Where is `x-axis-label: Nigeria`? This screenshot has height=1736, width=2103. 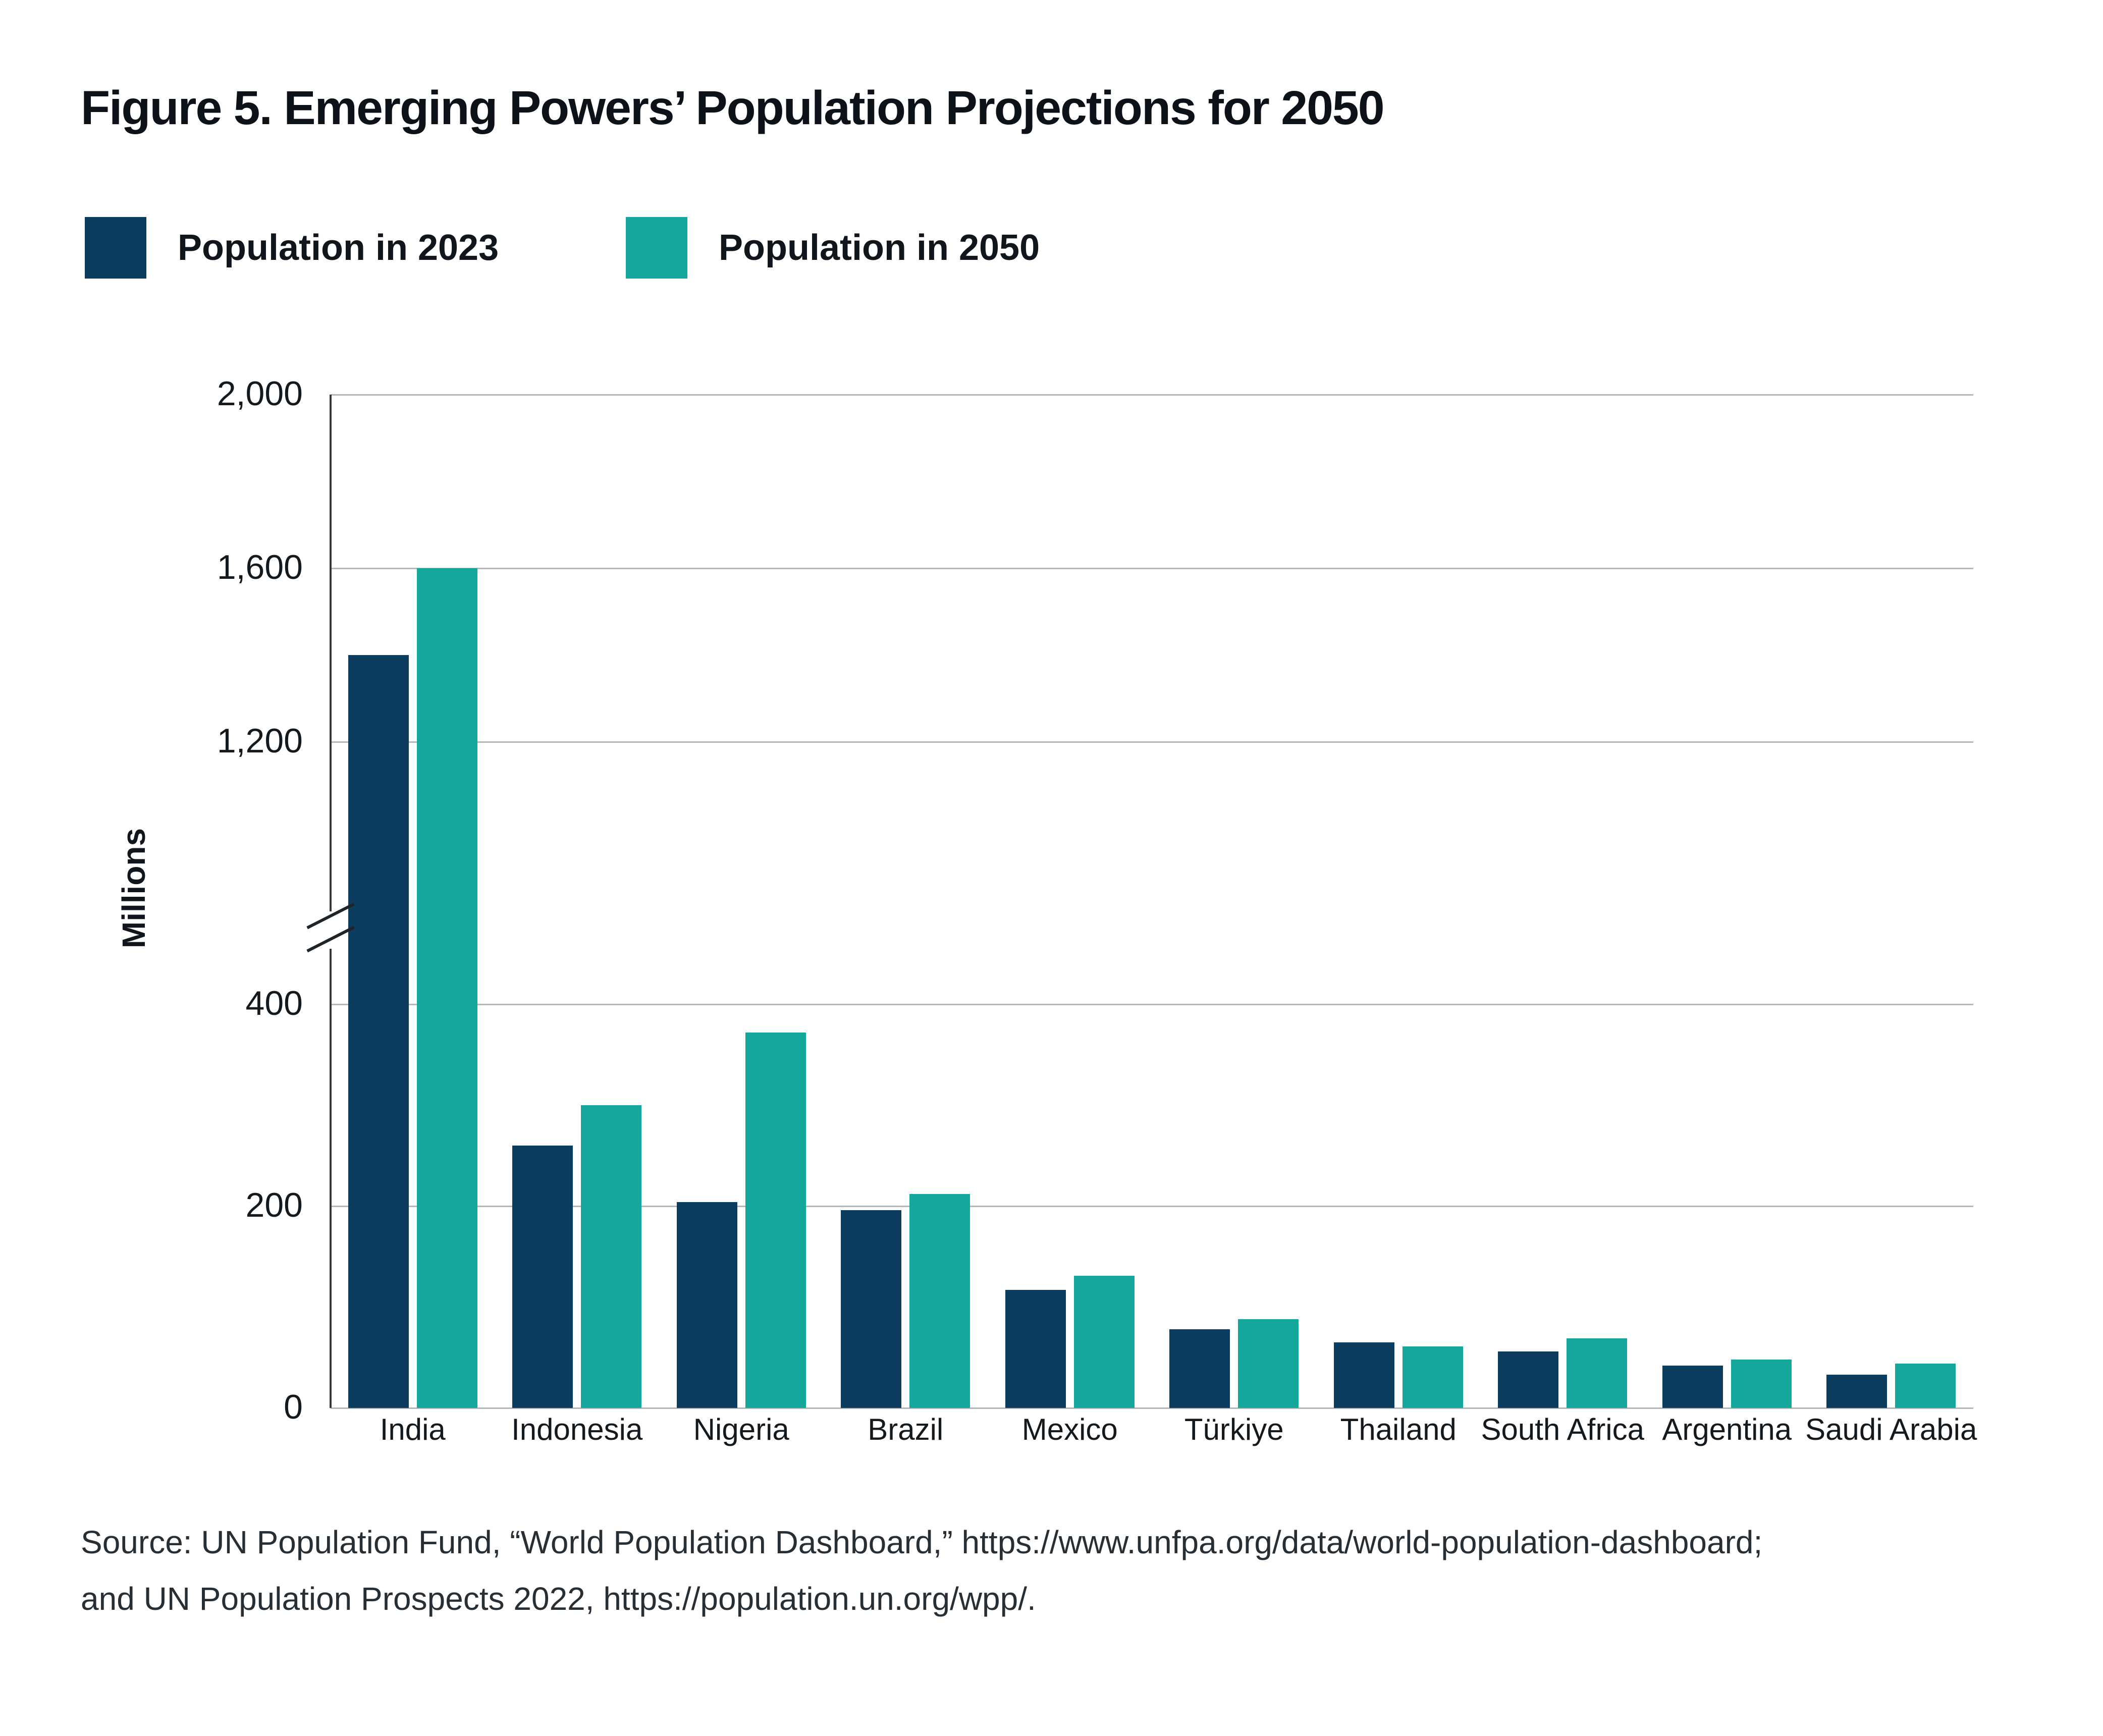
x-axis-label: Nigeria is located at coordinates (741, 1429).